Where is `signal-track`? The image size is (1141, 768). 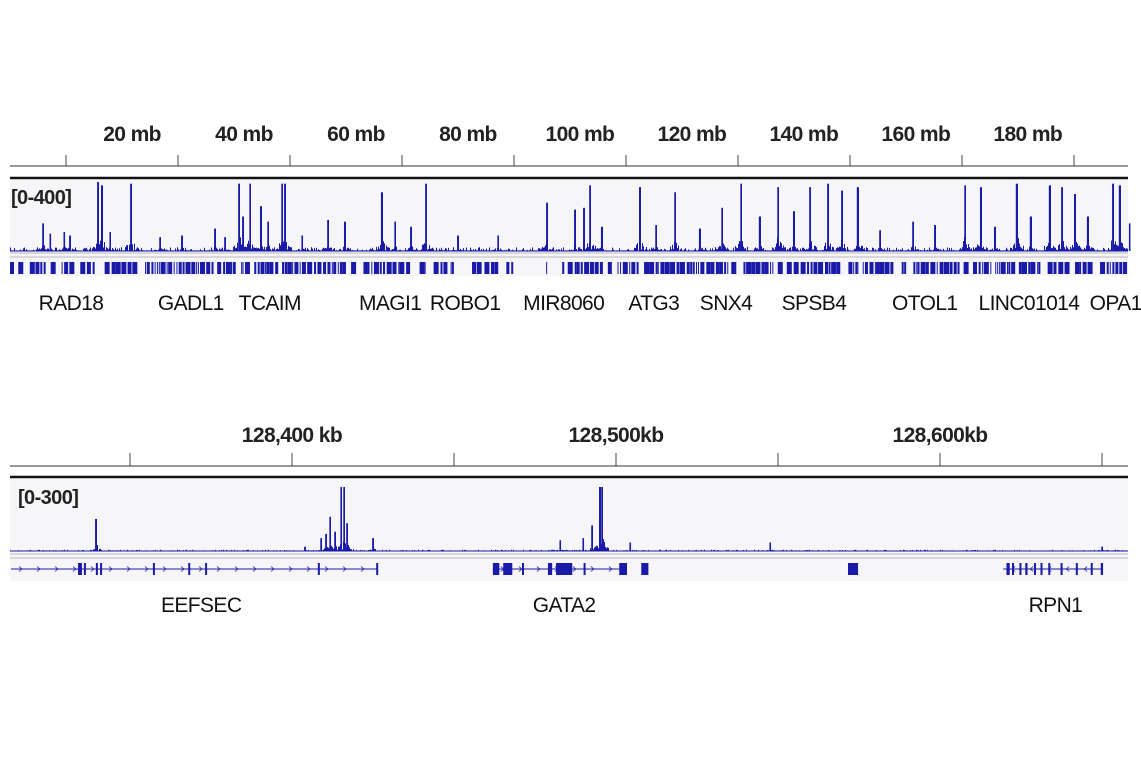 signal-track is located at coordinates (569, 519).